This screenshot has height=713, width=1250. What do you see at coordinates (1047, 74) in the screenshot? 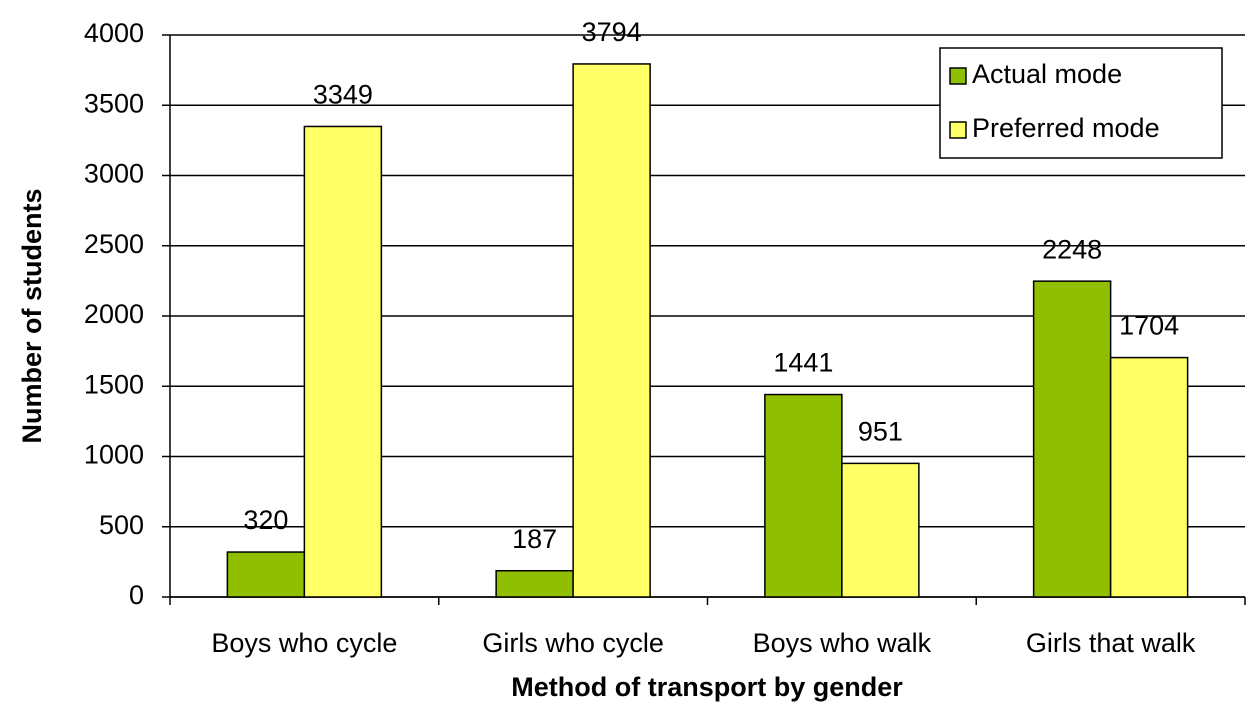
I see `legend-label: Actual mode` at bounding box center [1047, 74].